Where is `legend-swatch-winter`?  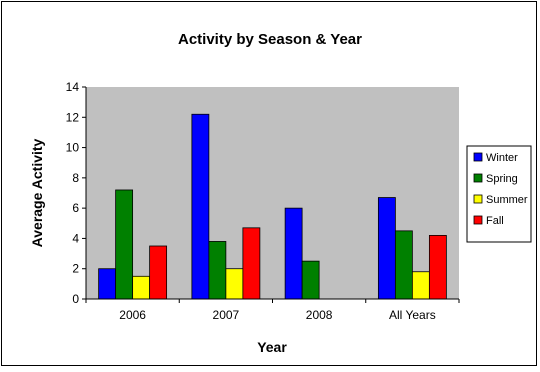
legend-swatch-winter is located at coordinates (478, 157).